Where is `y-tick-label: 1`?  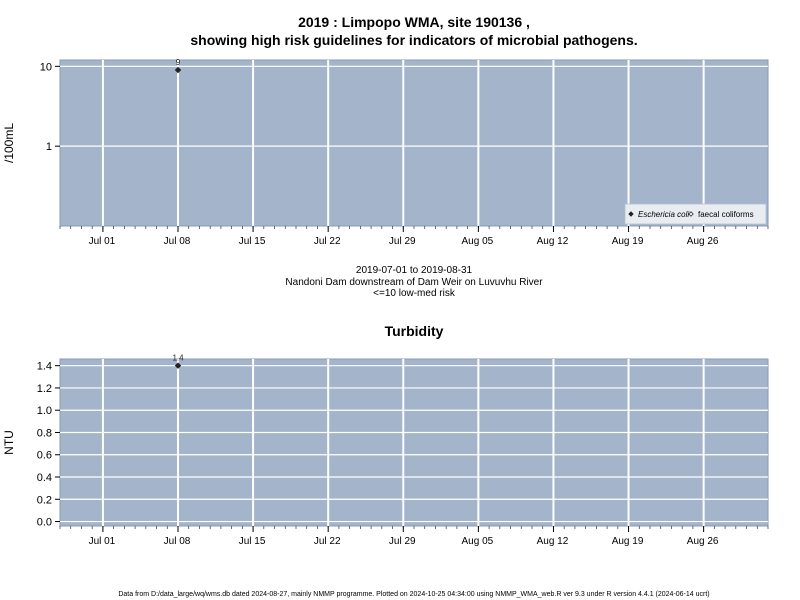 y-tick-label: 1 is located at coordinates (49, 147).